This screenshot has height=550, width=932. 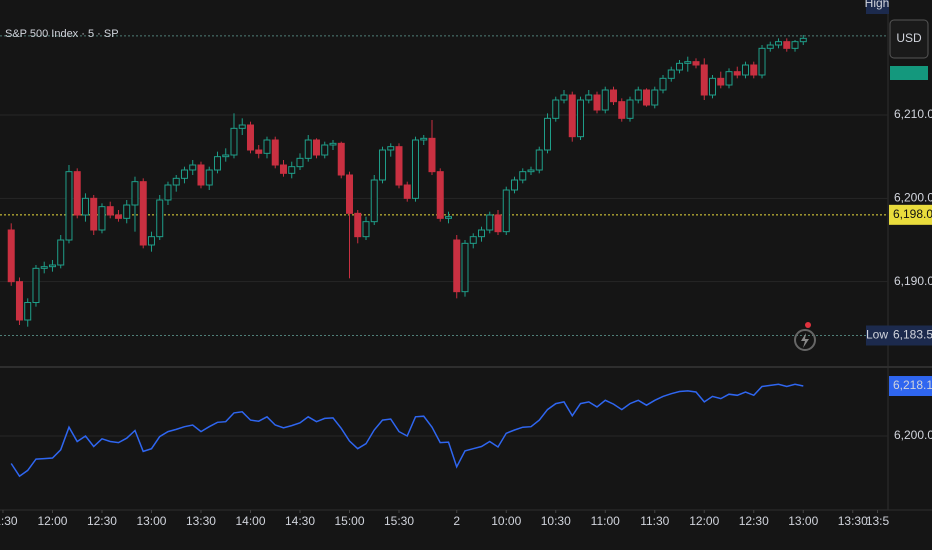 What do you see at coordinates (556, 521) in the screenshot?
I see `x-tick-label: 10:30` at bounding box center [556, 521].